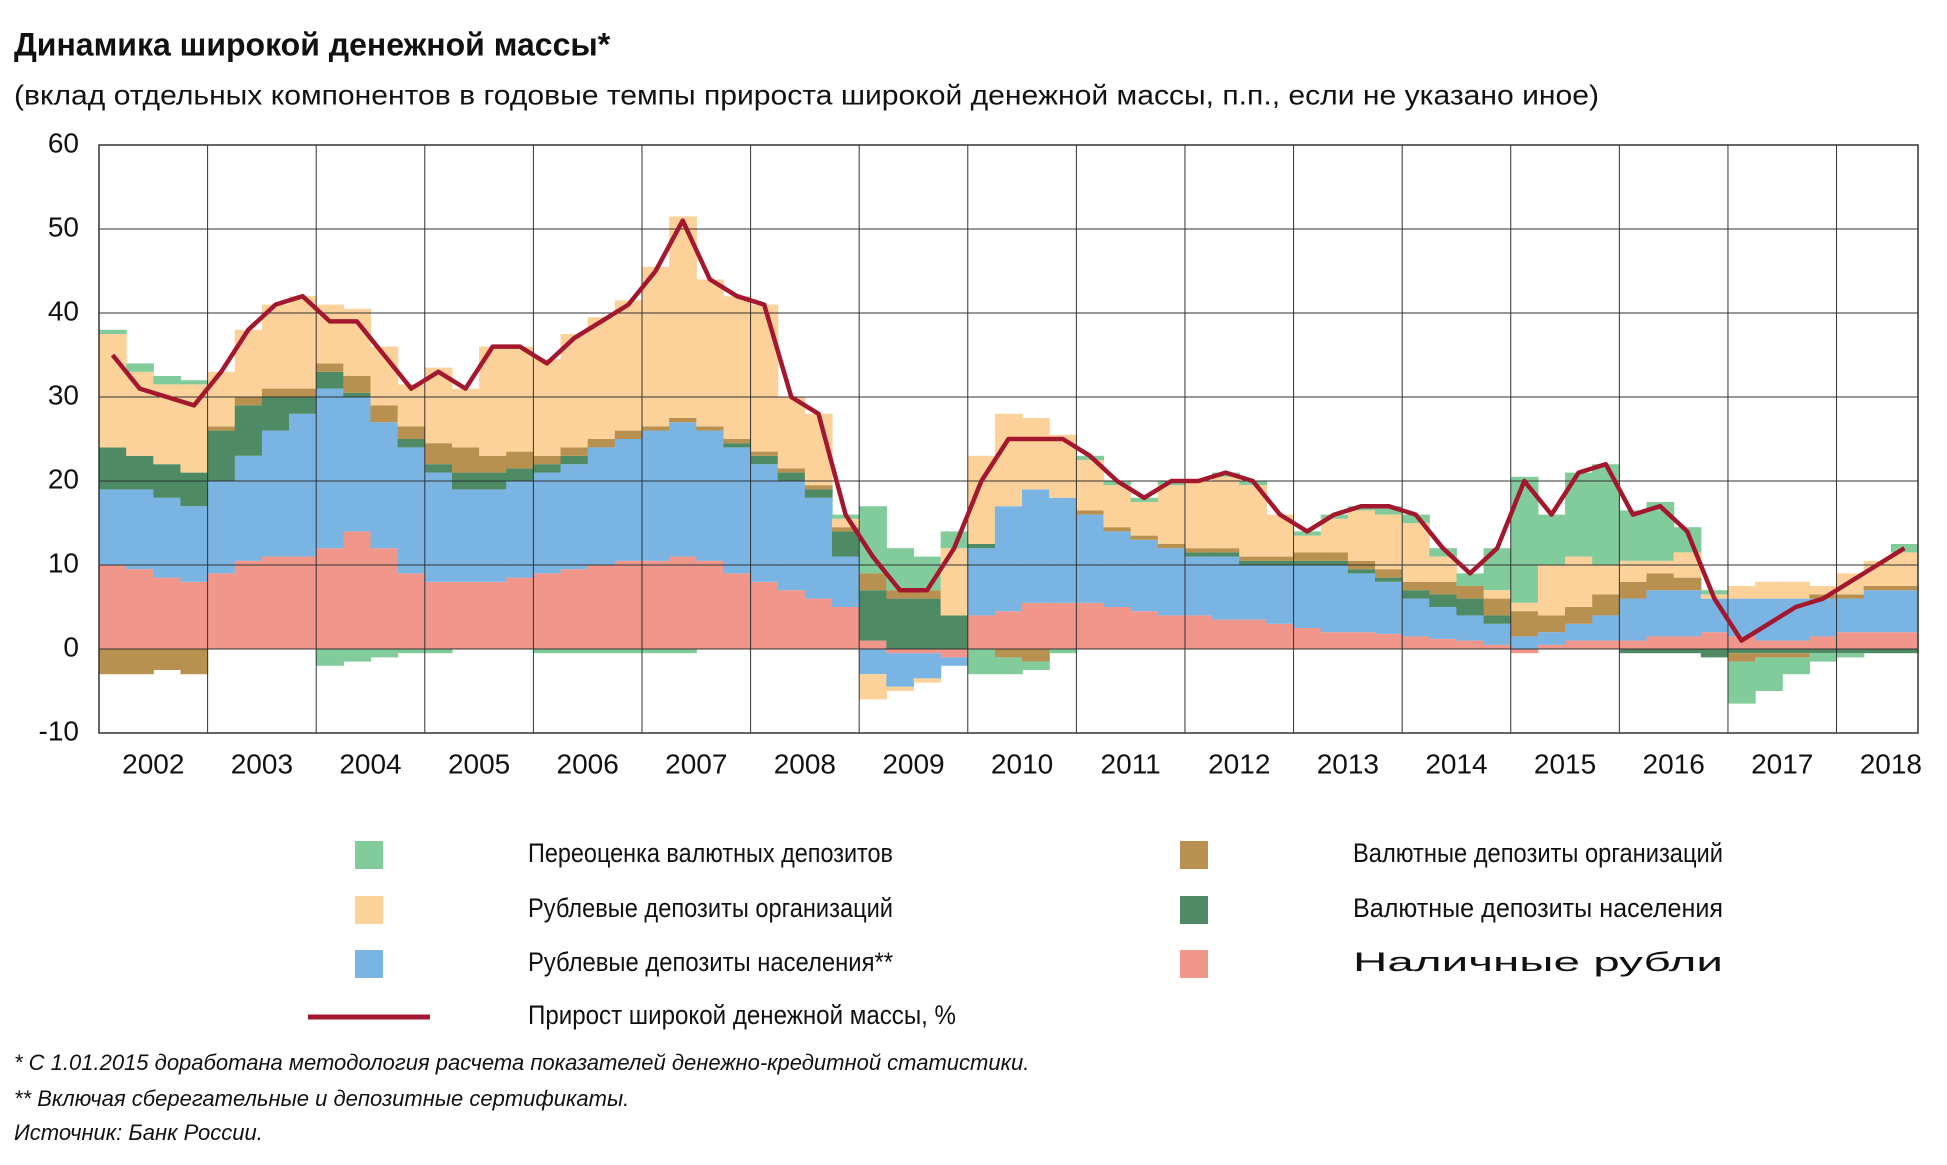  I want to click on legend-label: Наличные рубли, so click(1538, 962).